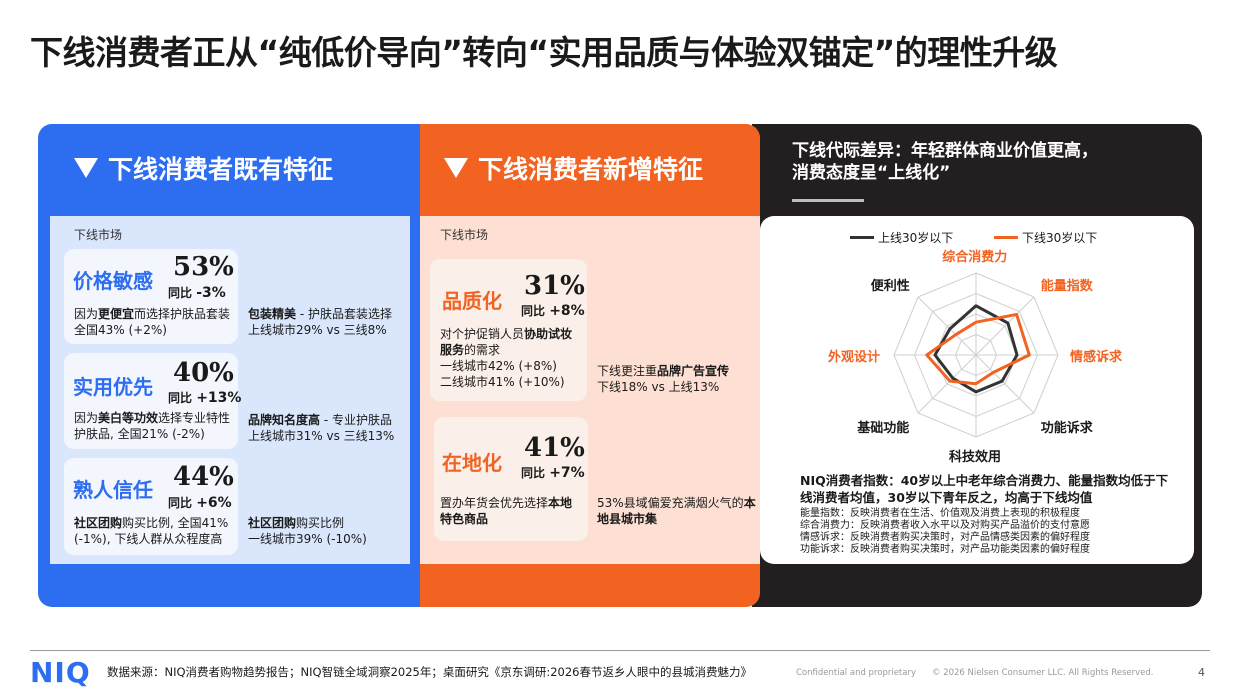 The width and height of the screenshot is (1240, 697). Describe the element at coordinates (1060, 238) in the screenshot. I see `legend-label: 下线30岁以下` at that location.